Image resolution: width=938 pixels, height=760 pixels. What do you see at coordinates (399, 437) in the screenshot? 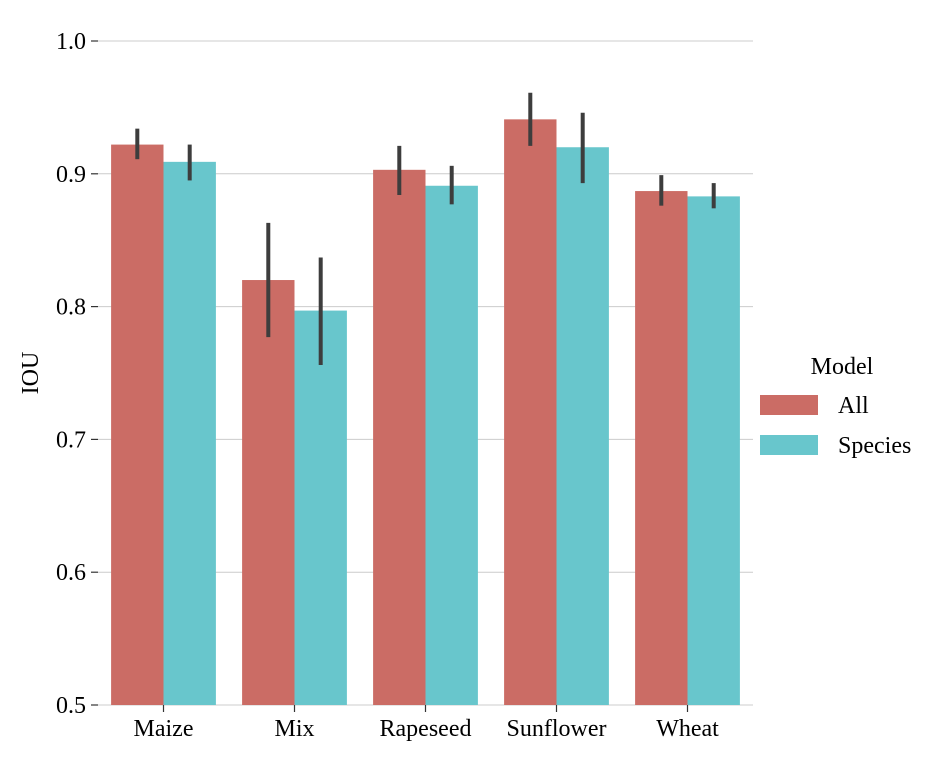
I see `bar-all-rapeseed` at bounding box center [399, 437].